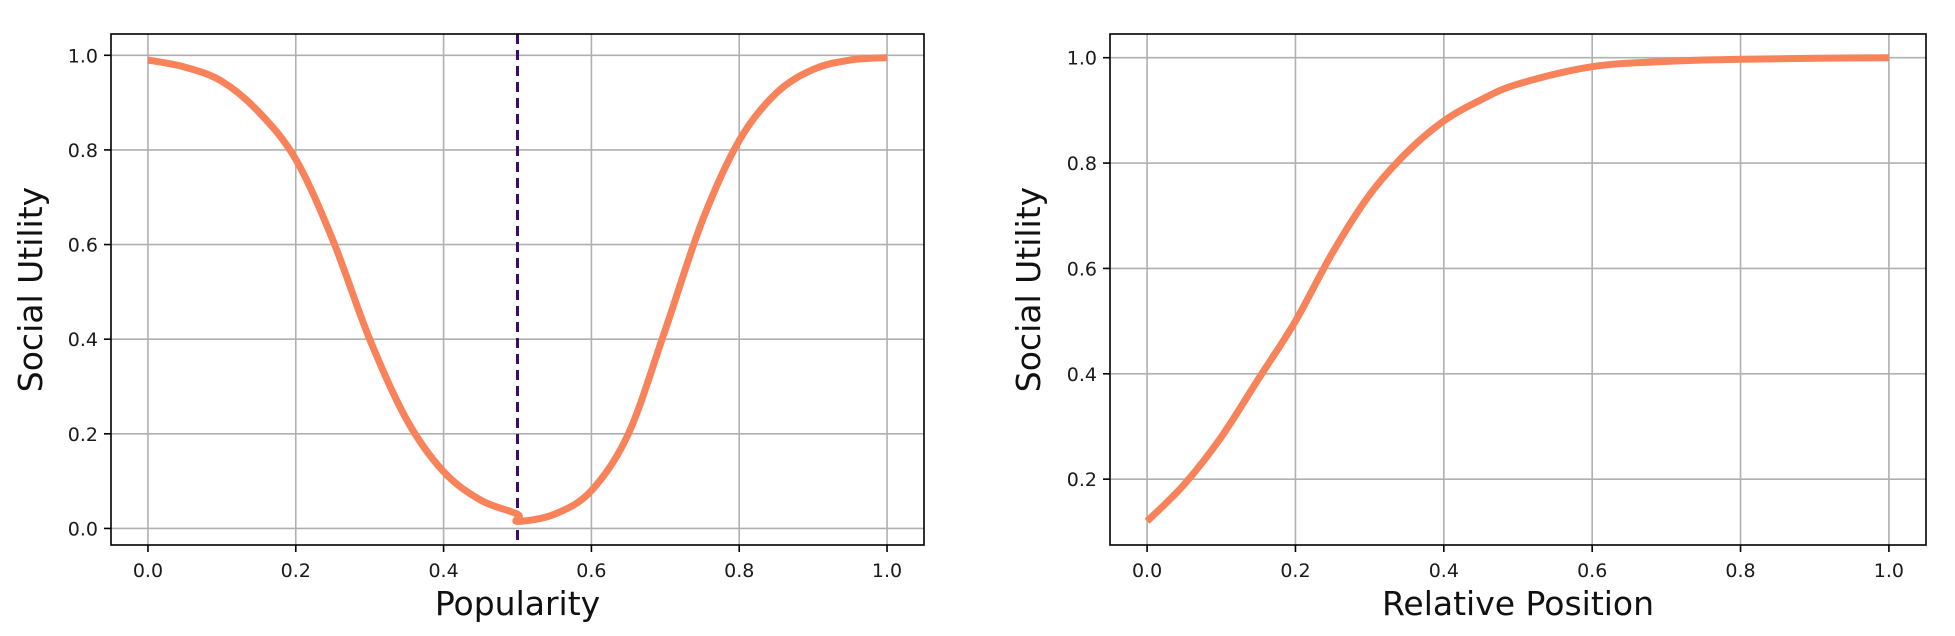 This screenshot has height=636, width=1955. What do you see at coordinates (83, 529) in the screenshot?
I see `y-tick-label: 0.0` at bounding box center [83, 529].